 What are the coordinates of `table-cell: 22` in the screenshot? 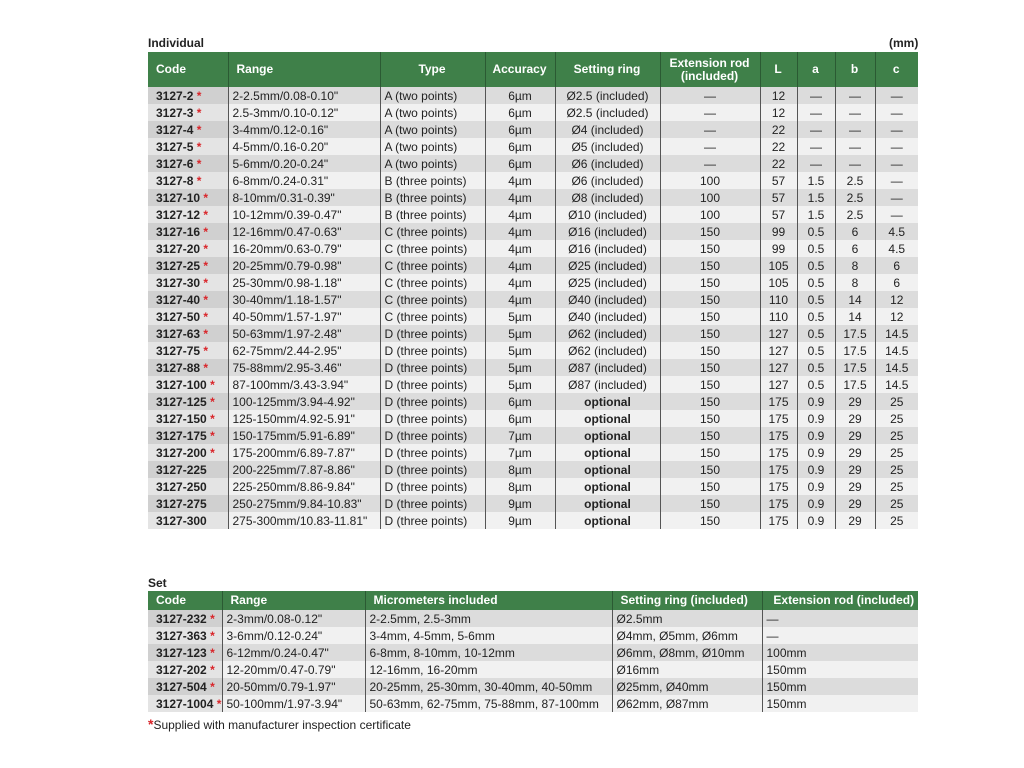 It's located at (778, 129).